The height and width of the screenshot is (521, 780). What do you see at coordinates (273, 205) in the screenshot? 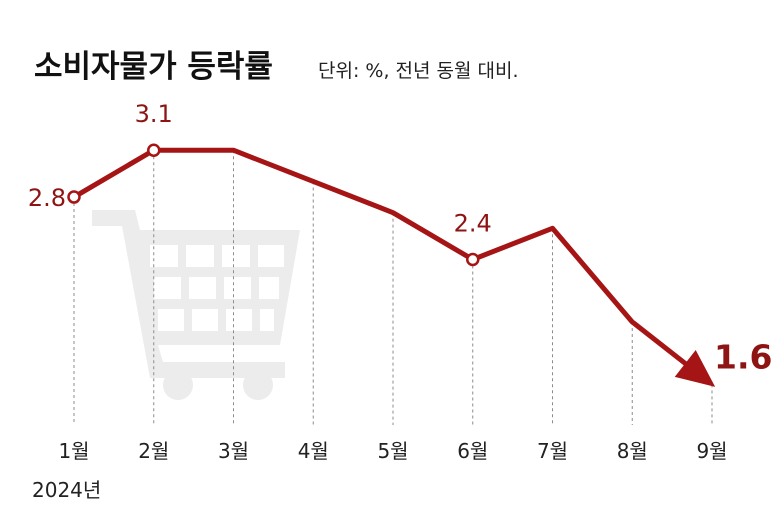
I see `points-layer` at bounding box center [273, 205].